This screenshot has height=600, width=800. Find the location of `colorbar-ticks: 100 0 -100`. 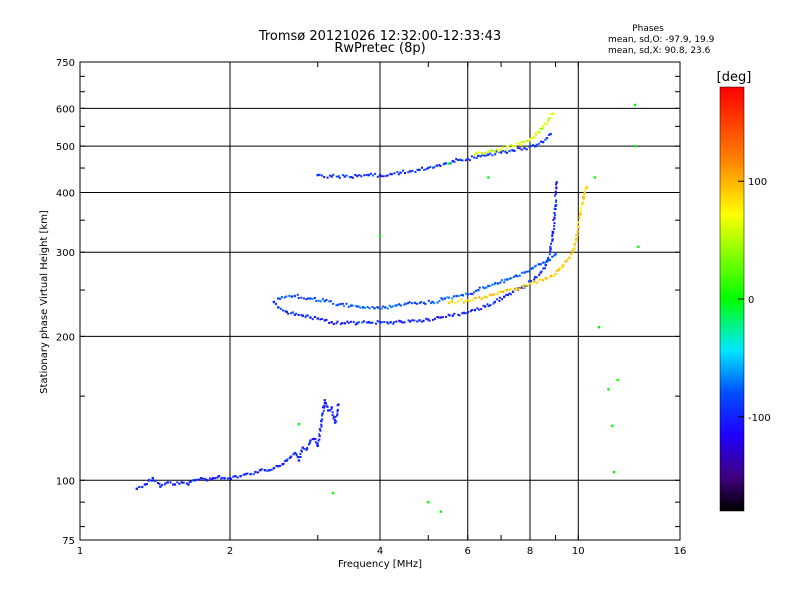

colorbar-ticks: 100 0 -100 is located at coordinates (754, 300).